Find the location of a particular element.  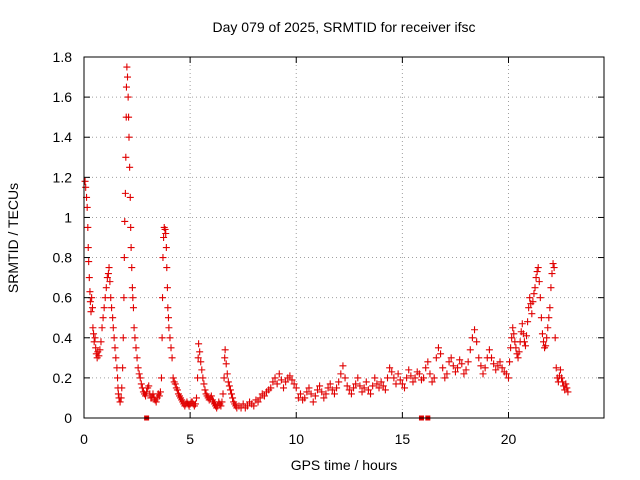

y-tick-label: 0 is located at coordinates (68, 418).